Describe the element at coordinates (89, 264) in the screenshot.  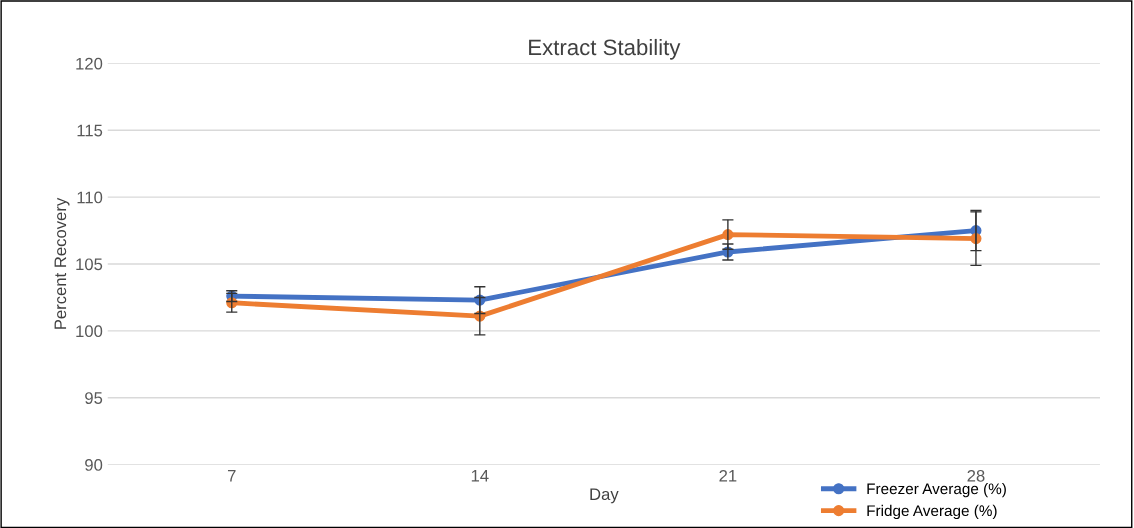
I see `y-tick-label: 105` at that location.